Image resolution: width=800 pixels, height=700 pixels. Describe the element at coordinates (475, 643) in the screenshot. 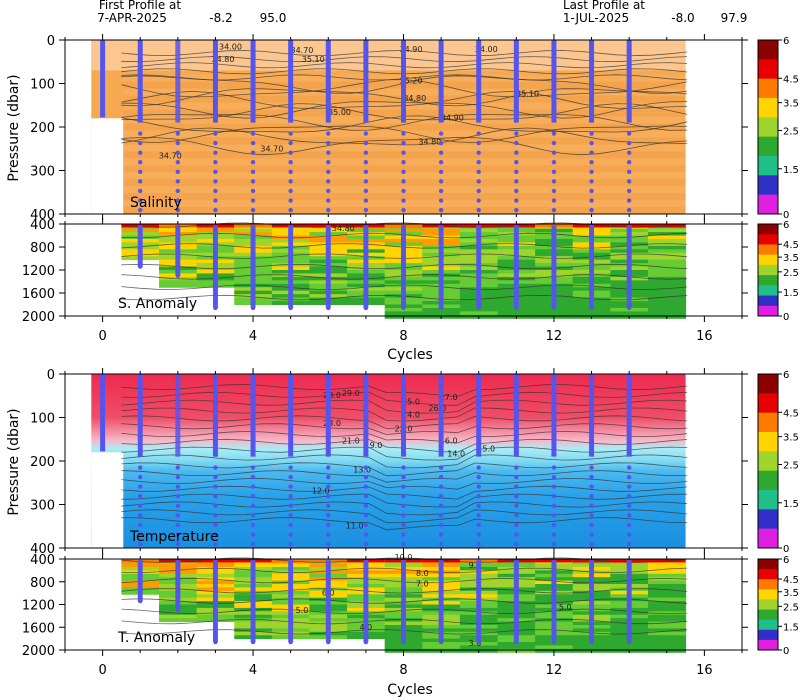

I see `contour-label: 3.0` at that location.